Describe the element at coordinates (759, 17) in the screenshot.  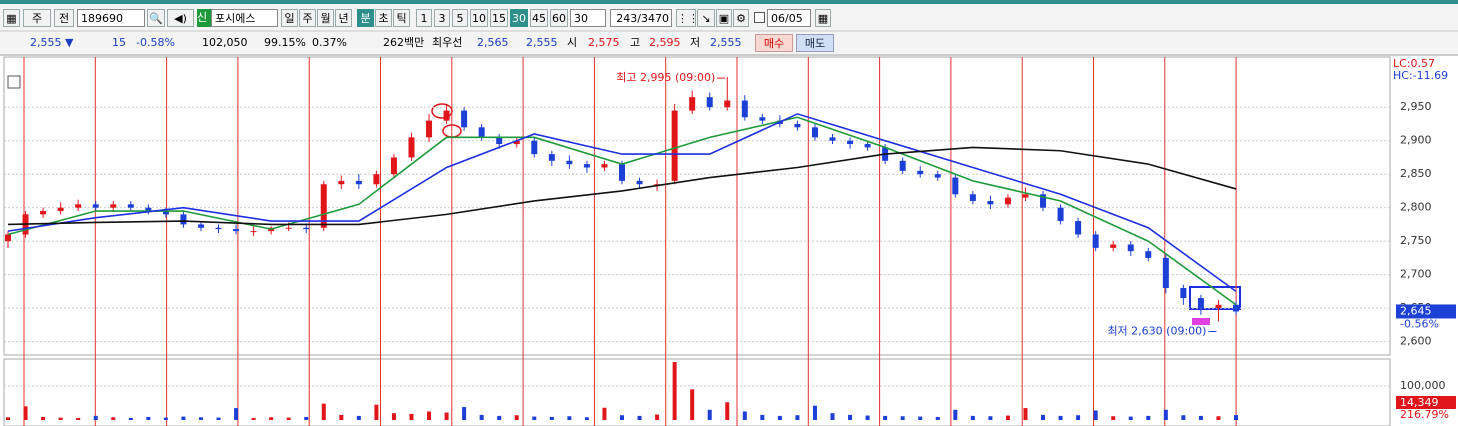
I see `checkbox` at that location.